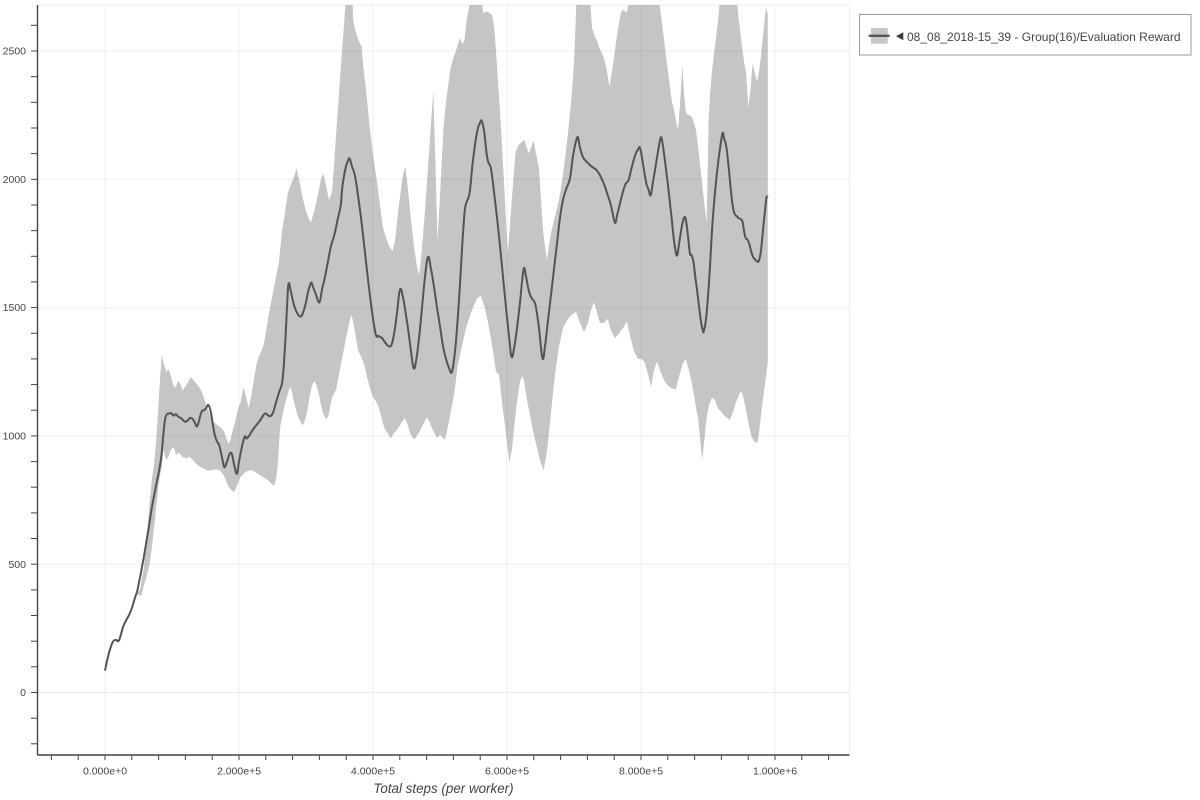  What do you see at coordinates (17, 565) in the screenshot?
I see `svg-text: 500` at bounding box center [17, 565].